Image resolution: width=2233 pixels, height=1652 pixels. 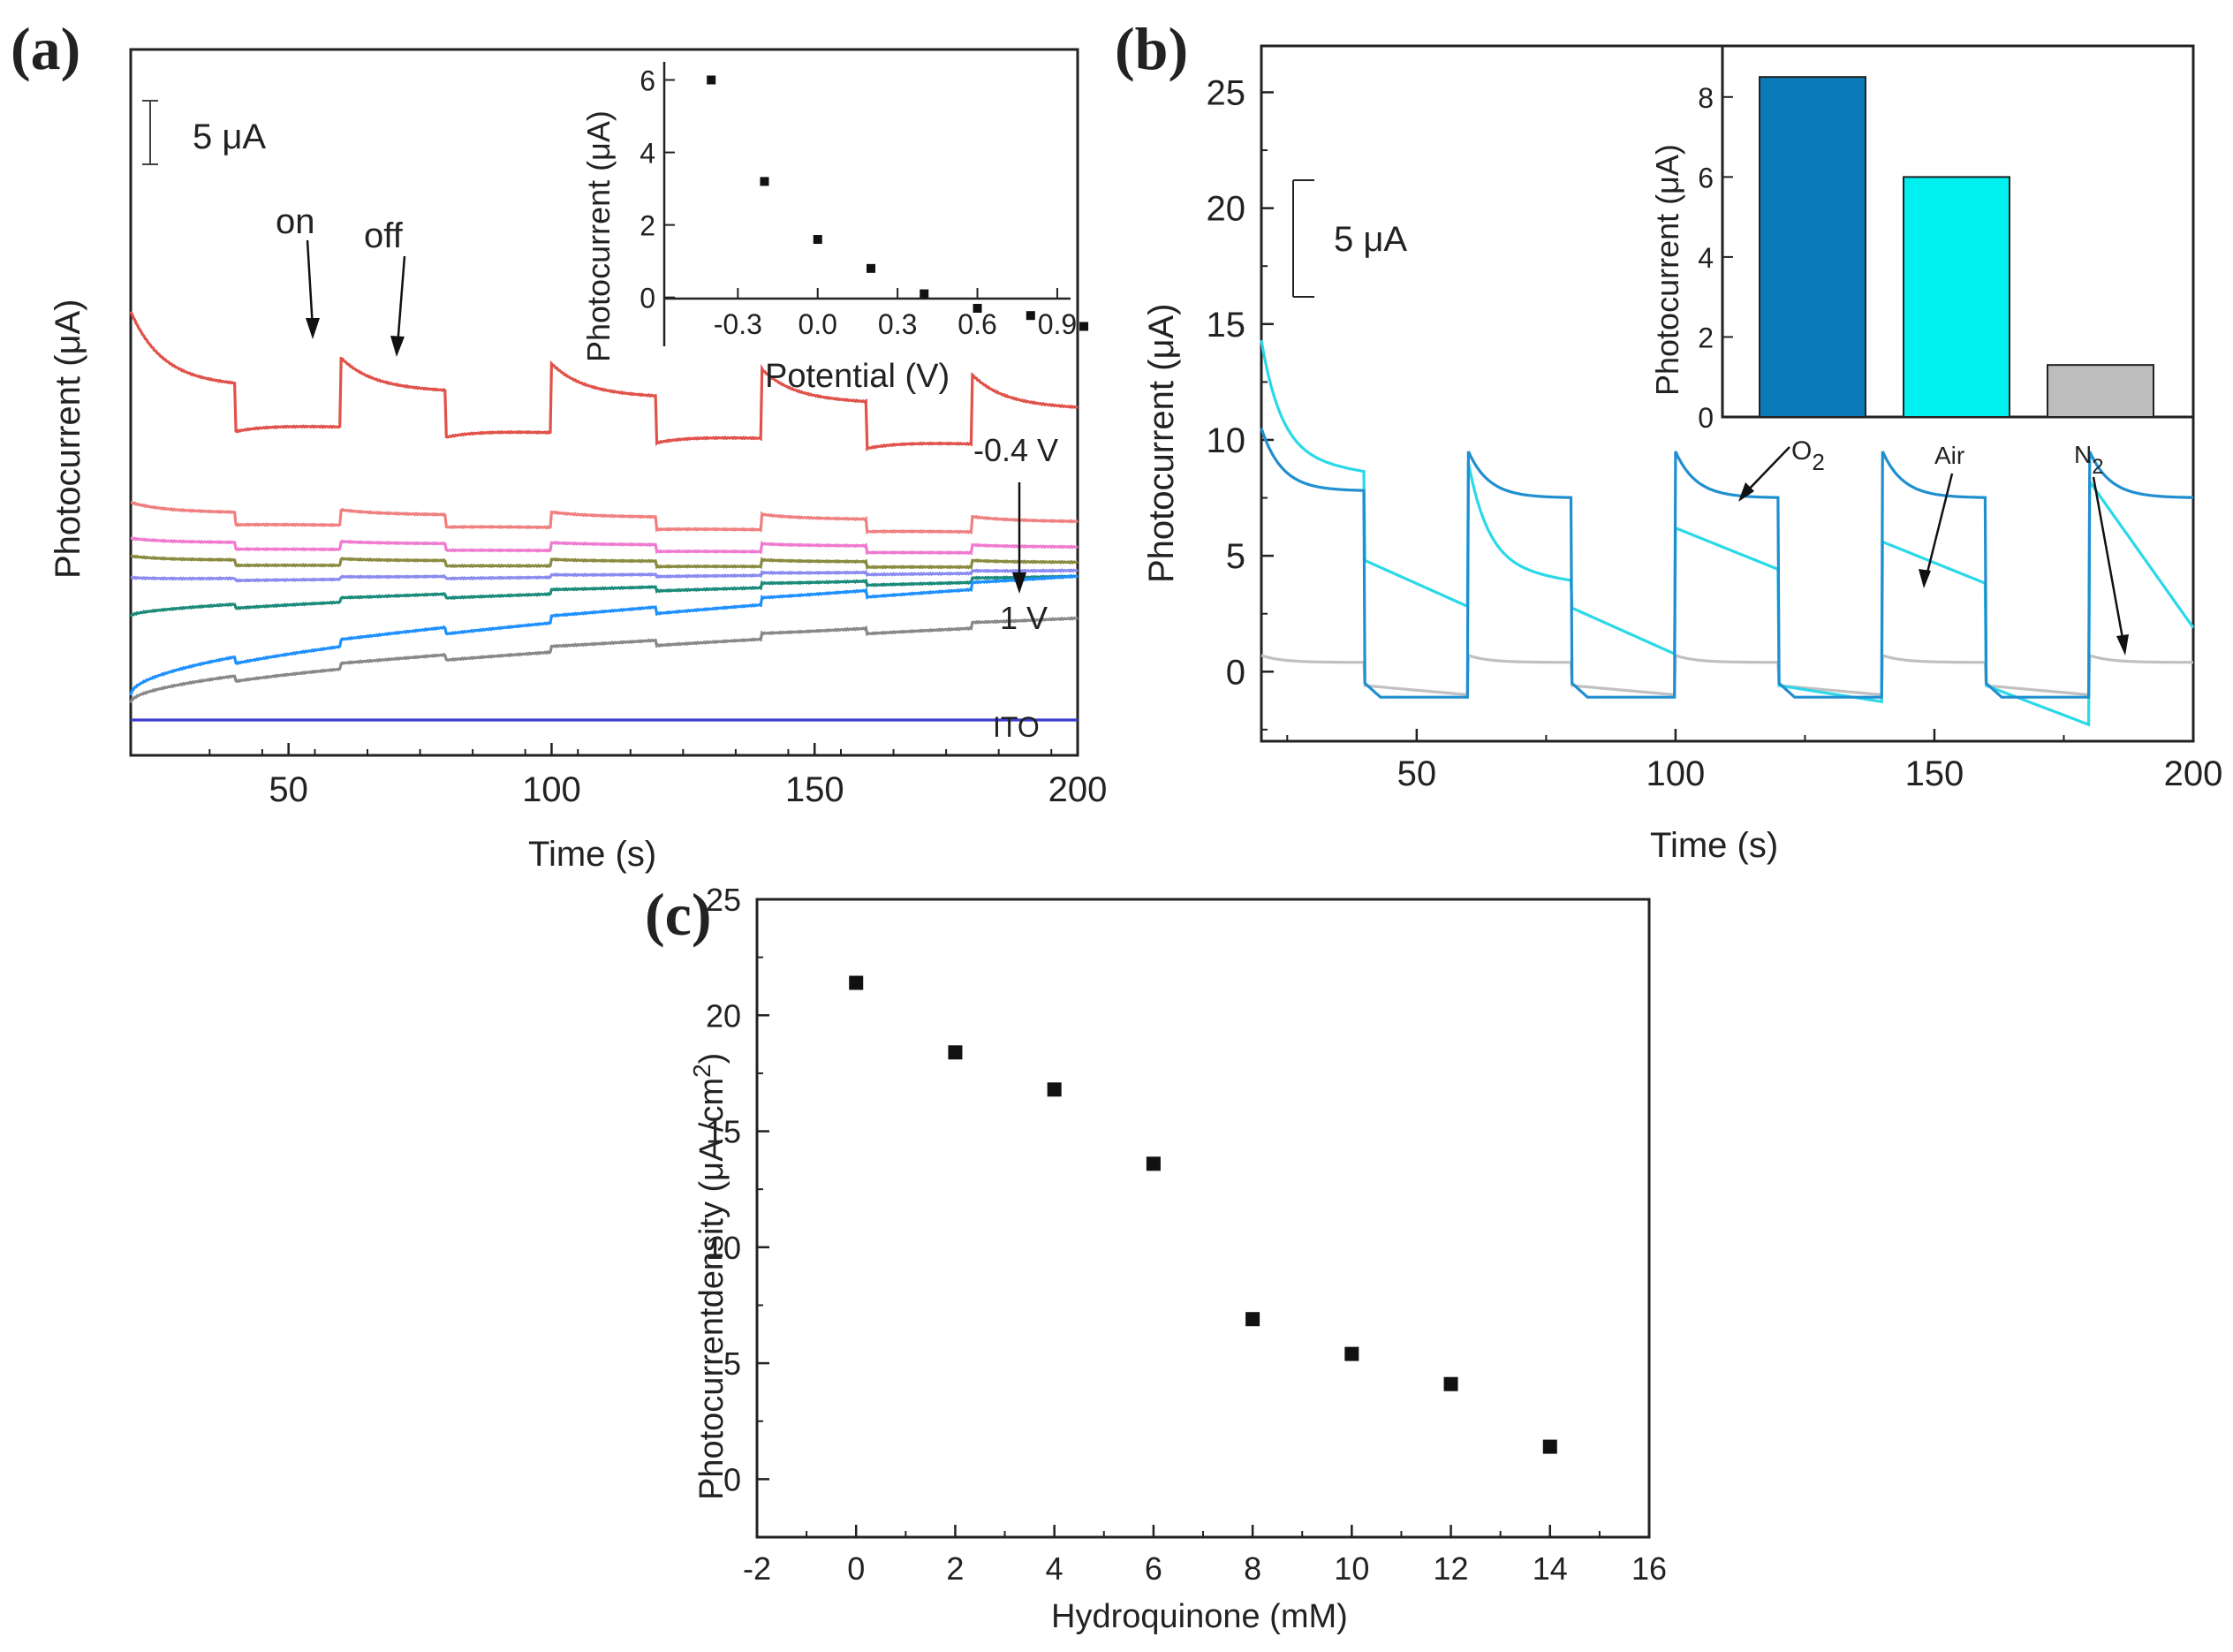 I want to click on panel-a-off-arrow, so click(x=398, y=306).